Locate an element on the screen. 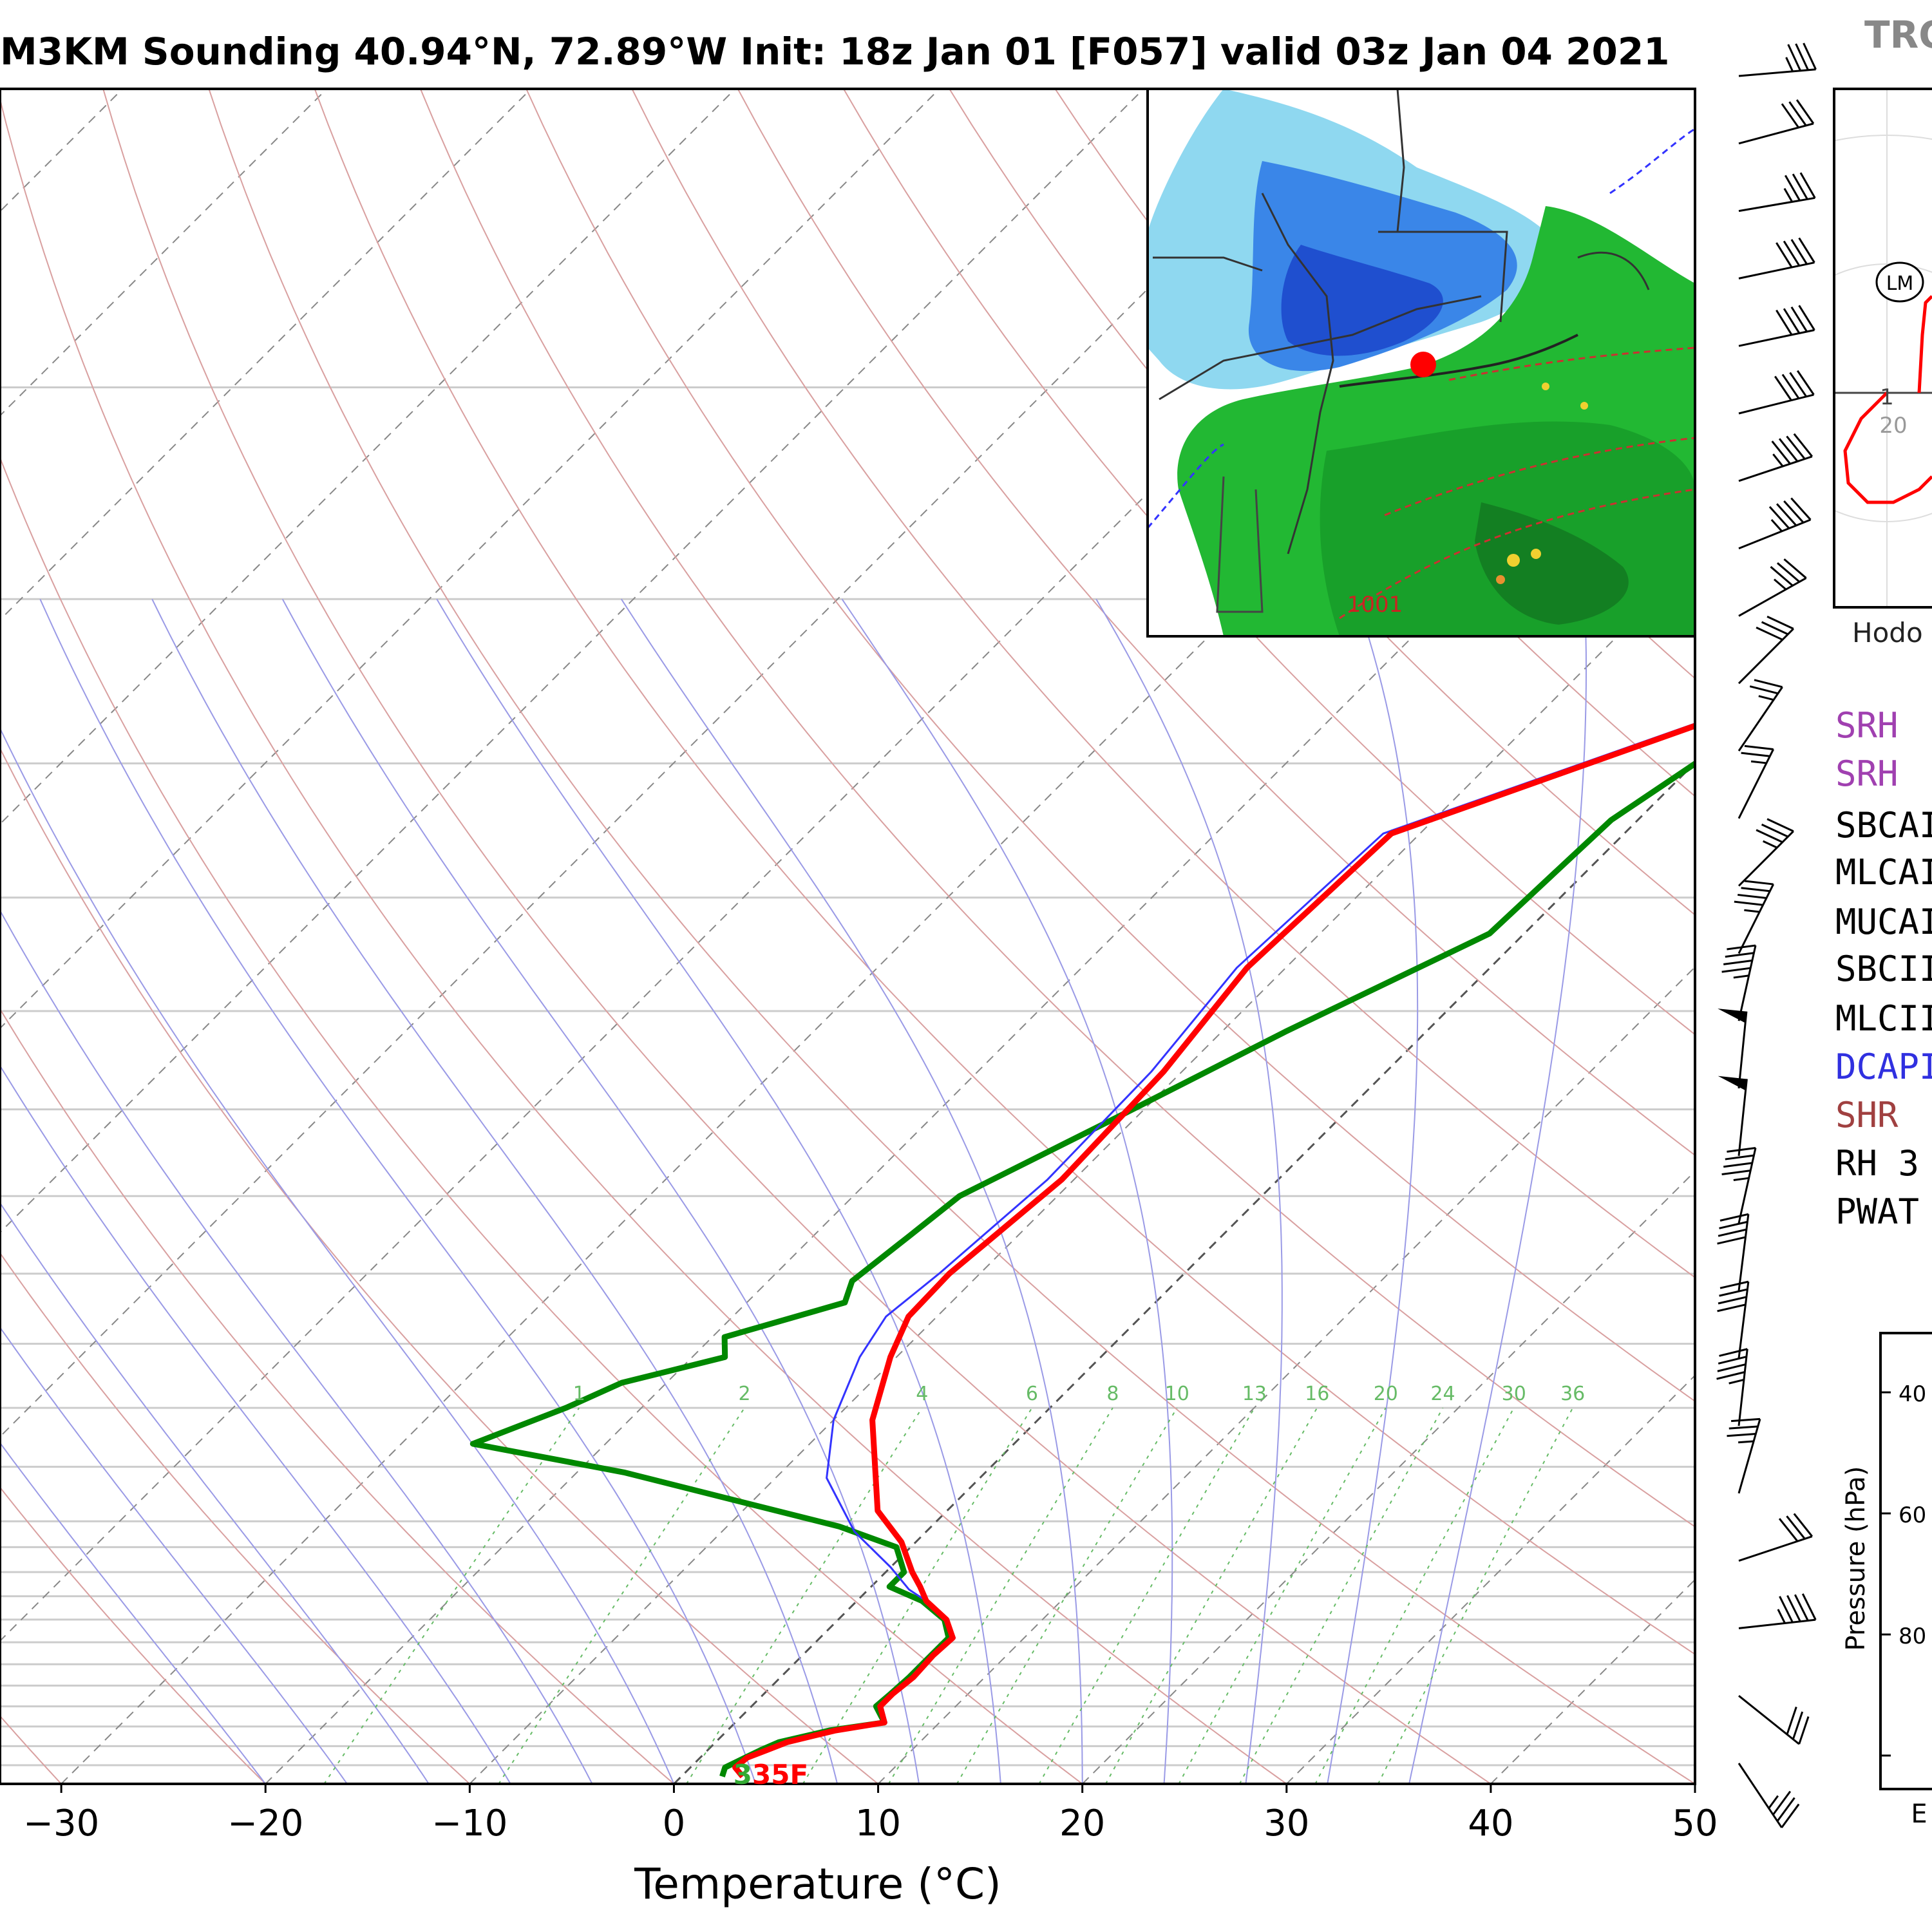 Image resolution: width=1932 pixels, height=1932 pixels. index-mlcape: MLCAI is located at coordinates (1884, 873).